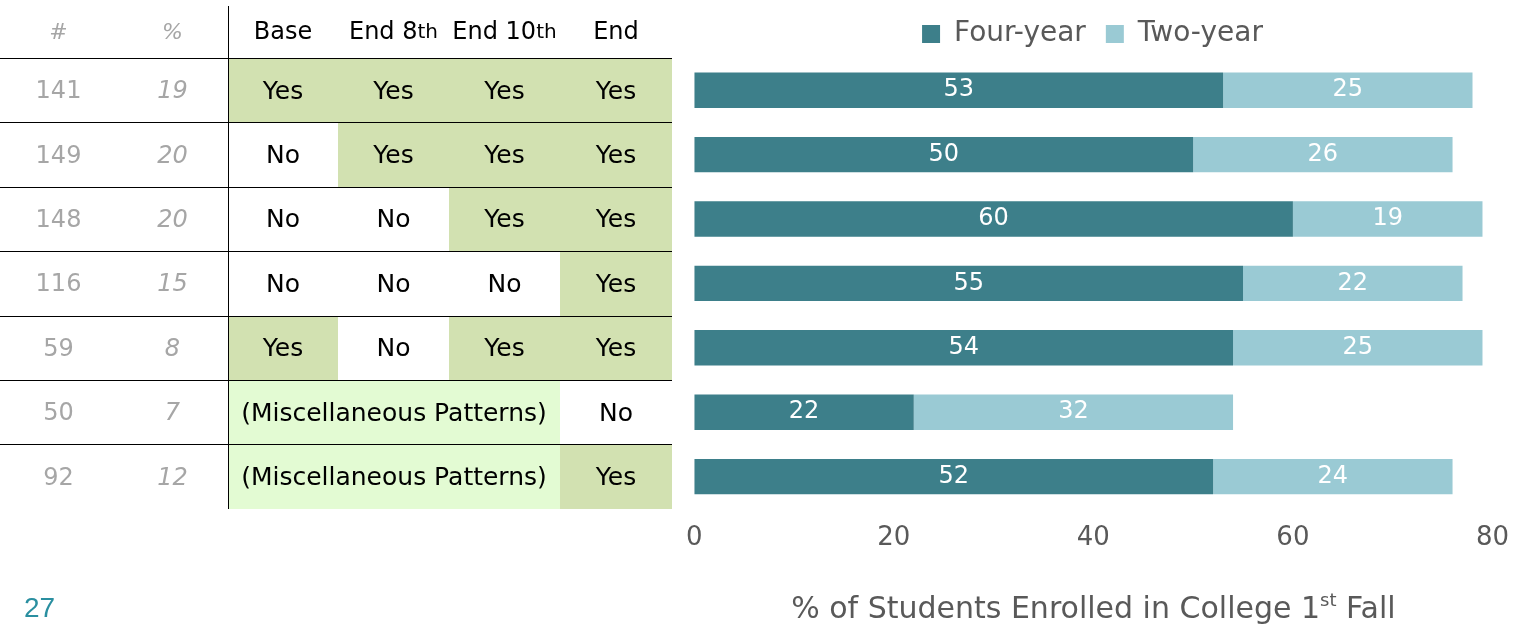 The width and height of the screenshot is (1523, 628). Describe the element at coordinates (58, 90) in the screenshot. I see `text: 141` at that location.